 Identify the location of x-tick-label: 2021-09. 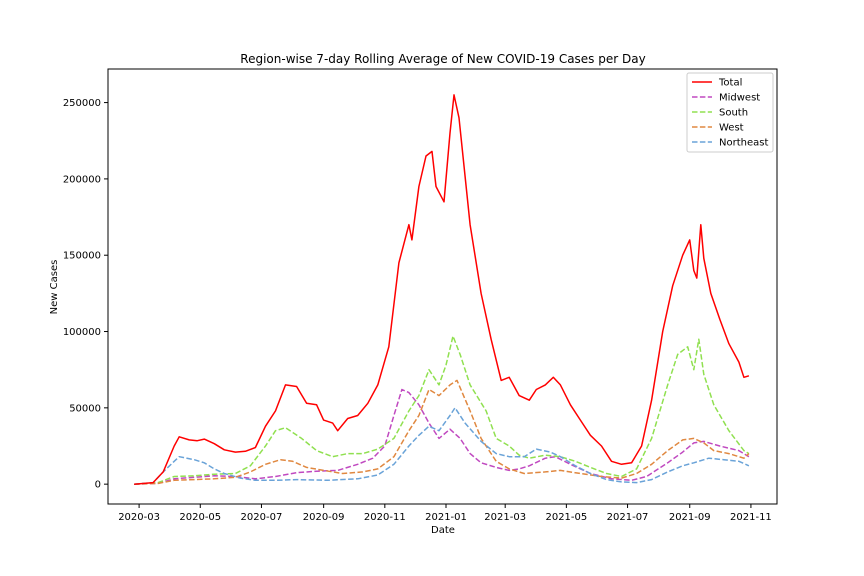
(690, 517).